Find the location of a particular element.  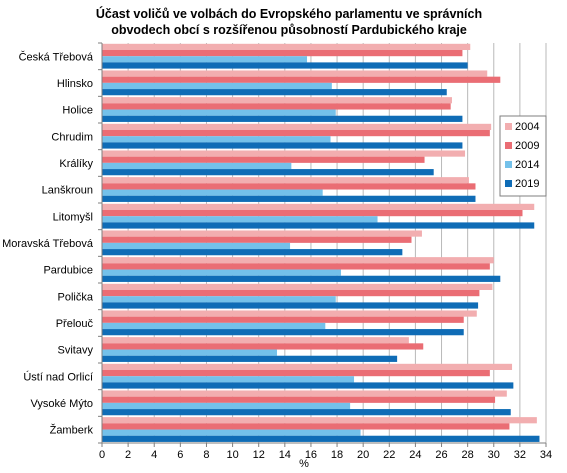

x-tick-label: 34 is located at coordinates (546, 455).